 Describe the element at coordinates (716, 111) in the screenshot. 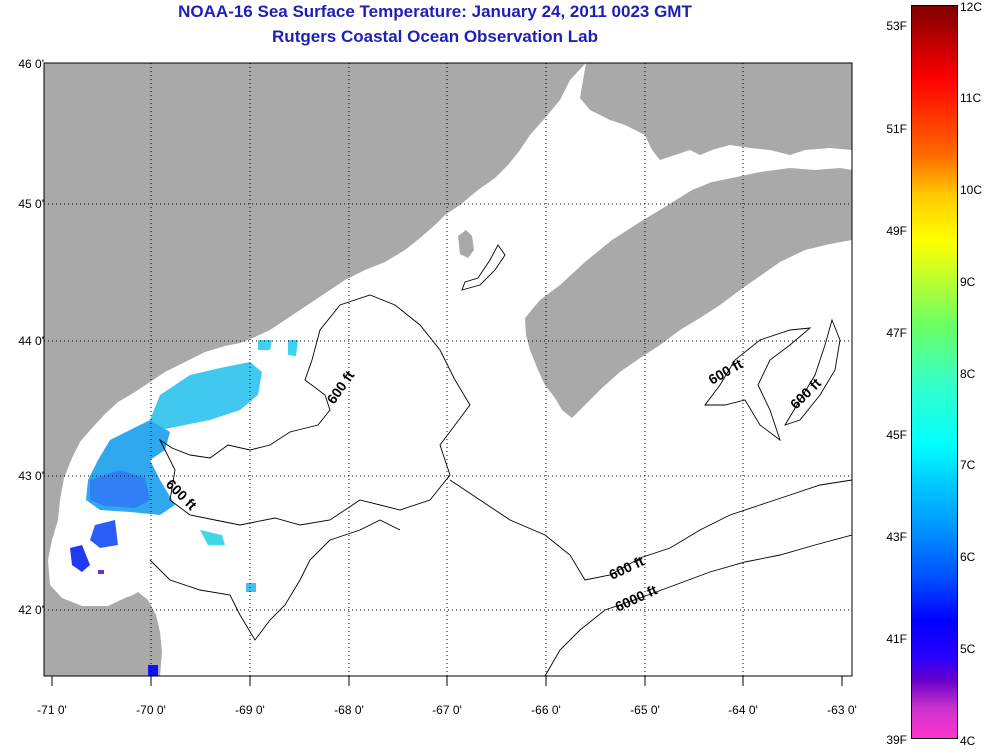

I see `new-brunswick` at that location.